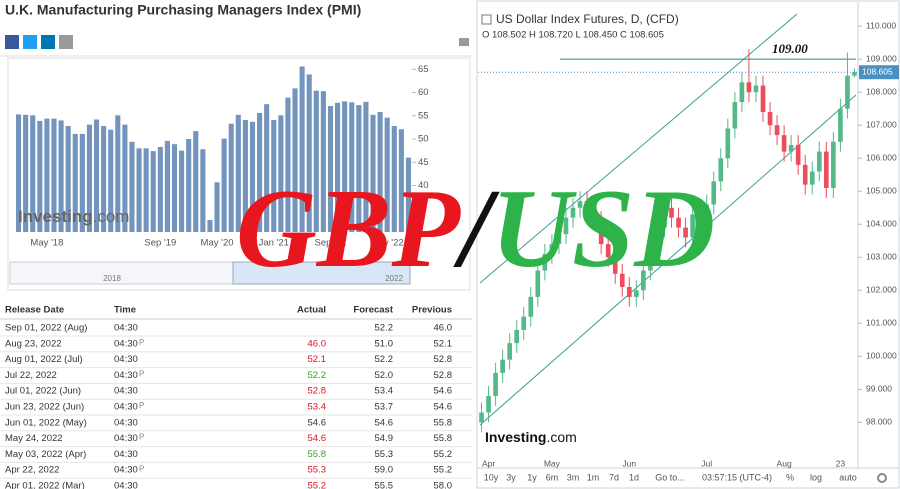  Describe the element at coordinates (881, 290) in the screenshot. I see `y-tick-label: 102.000` at that location.